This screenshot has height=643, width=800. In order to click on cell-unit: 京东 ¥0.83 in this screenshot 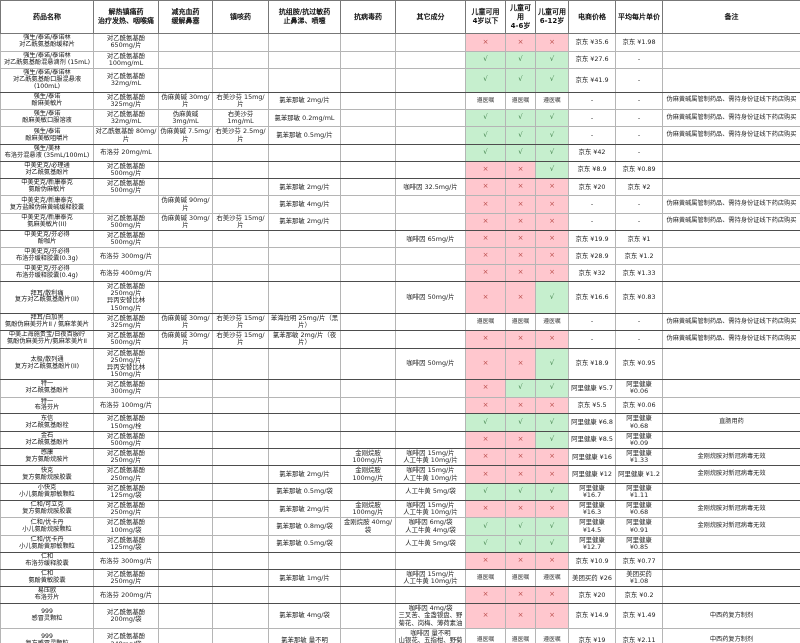, I will do `click(639, 297)`.